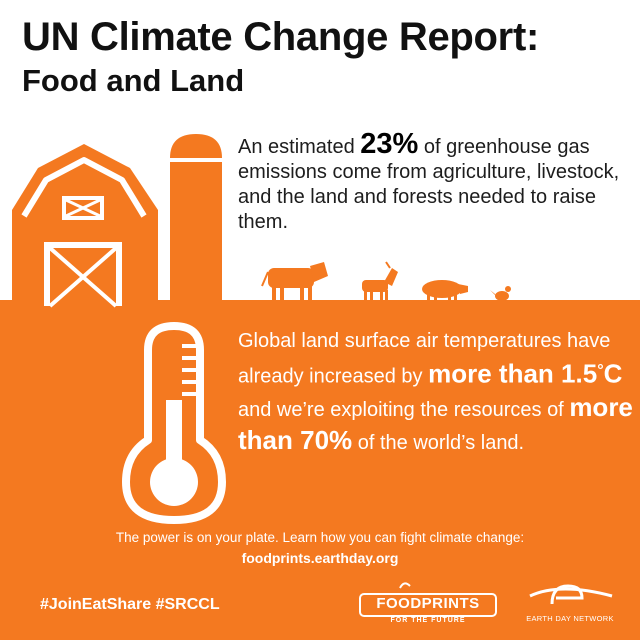  I want to click on page-subtitle: Food and Land, so click(133, 80).